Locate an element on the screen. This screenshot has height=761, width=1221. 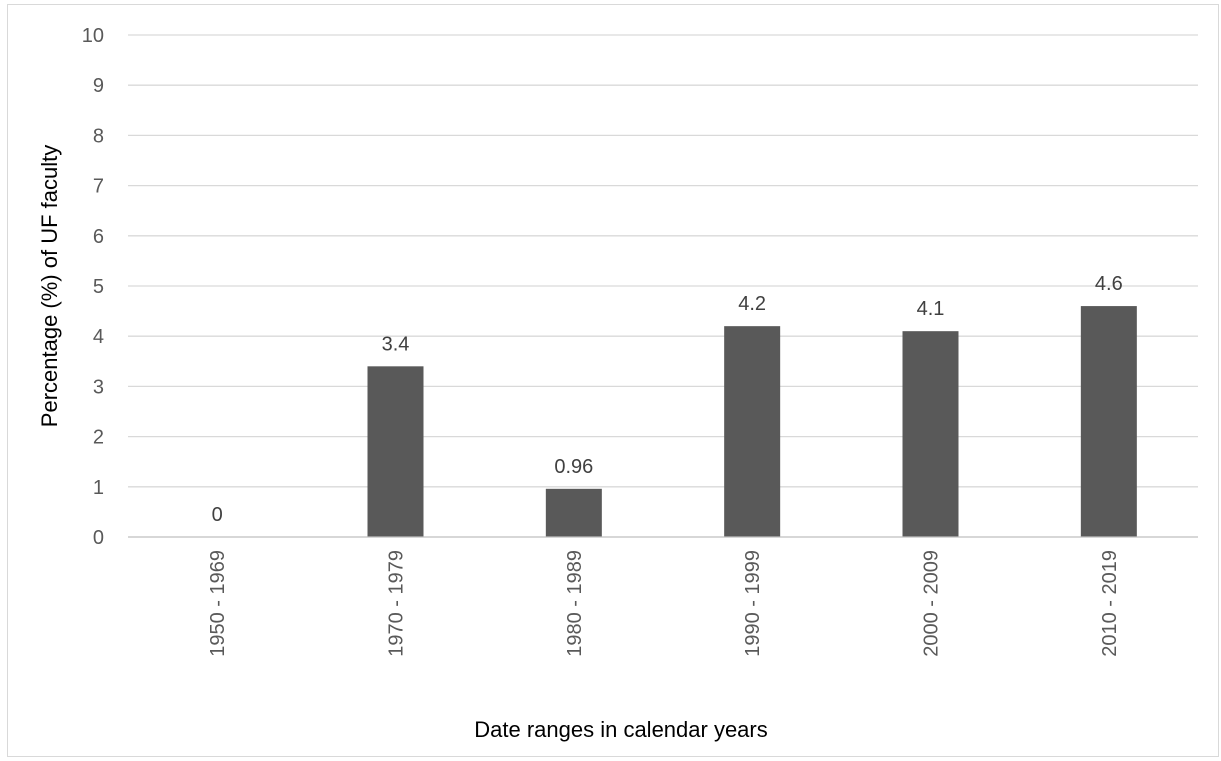
y-tick-label: 10 is located at coordinates (93, 36).